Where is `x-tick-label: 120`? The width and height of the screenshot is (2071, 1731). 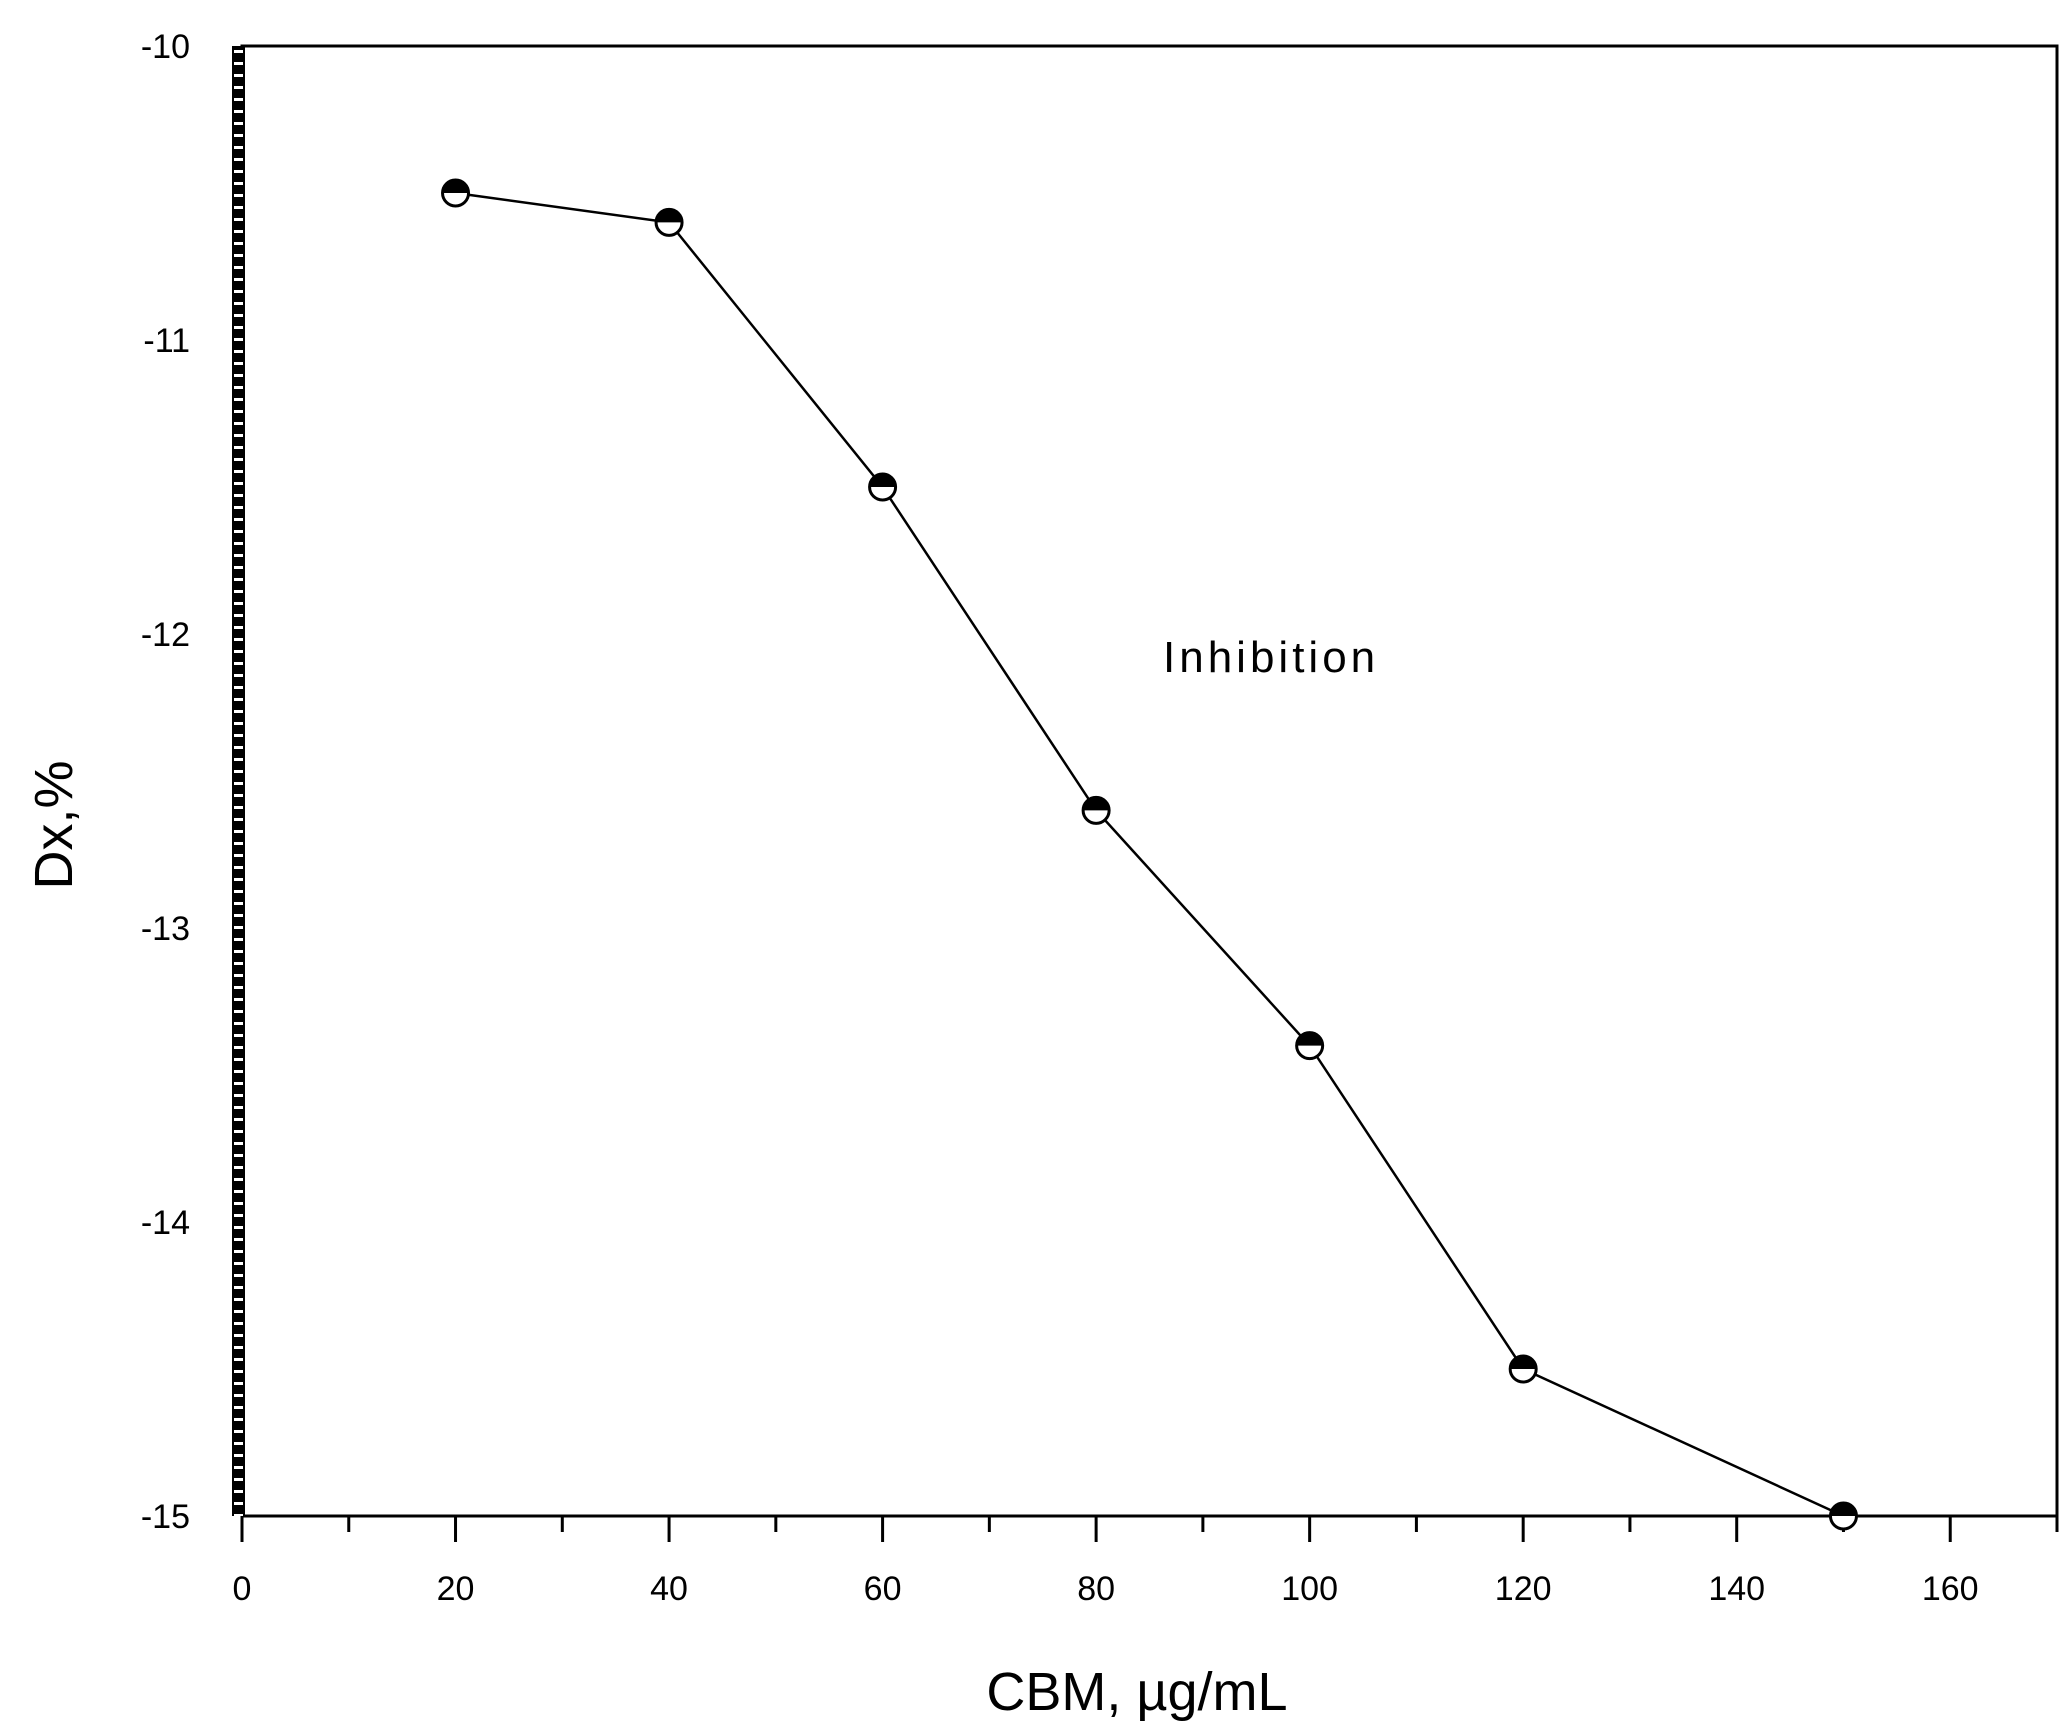
x-tick-label: 120 is located at coordinates (1523, 1589).